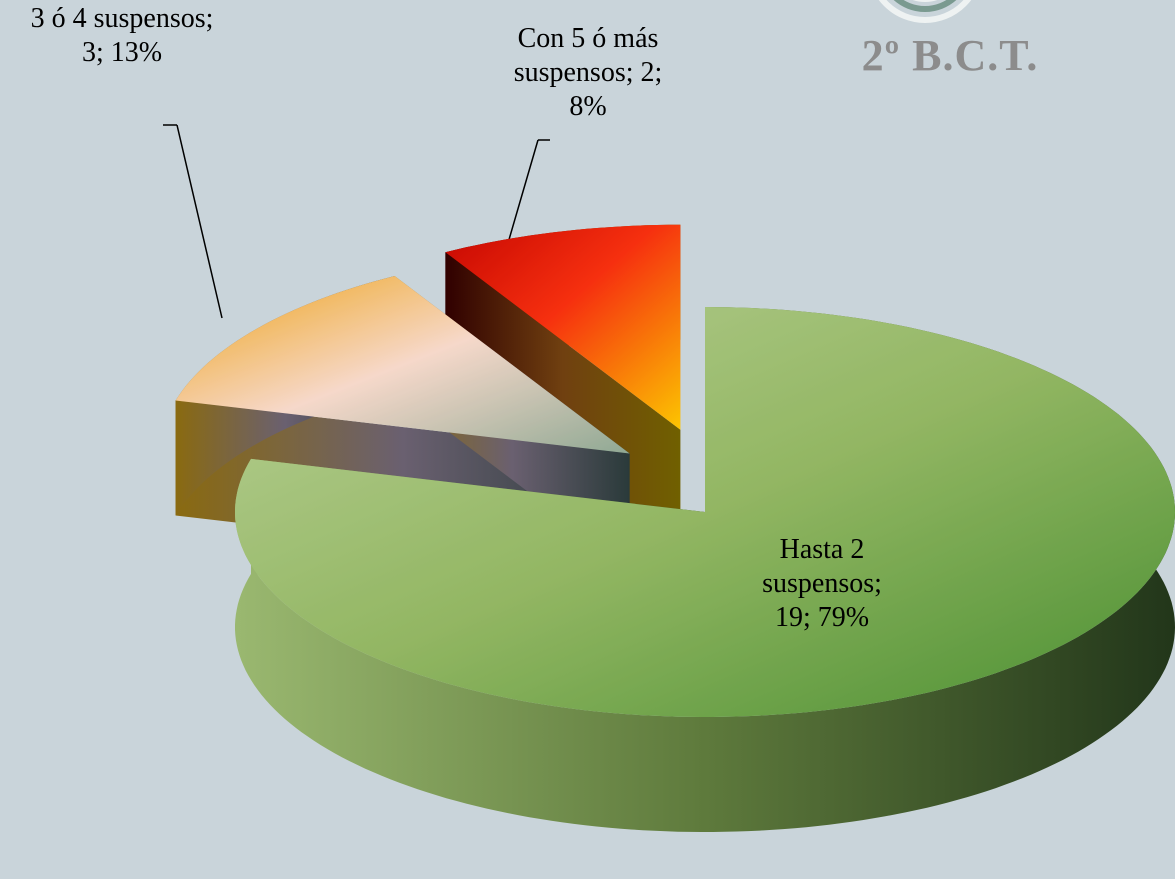 This screenshot has height=879, width=1175. What do you see at coordinates (588, 72) in the screenshot?
I see `data-label: Con 5 ó más suspensos; 2; 8%` at bounding box center [588, 72].